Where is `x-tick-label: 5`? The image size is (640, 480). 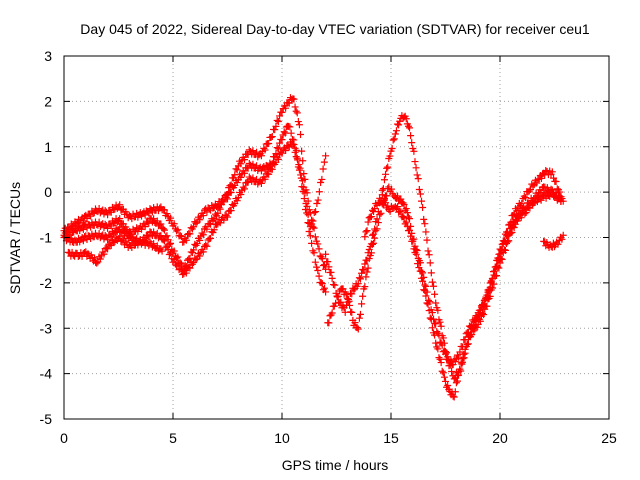 x-tick-label: 5 is located at coordinates (173, 438).